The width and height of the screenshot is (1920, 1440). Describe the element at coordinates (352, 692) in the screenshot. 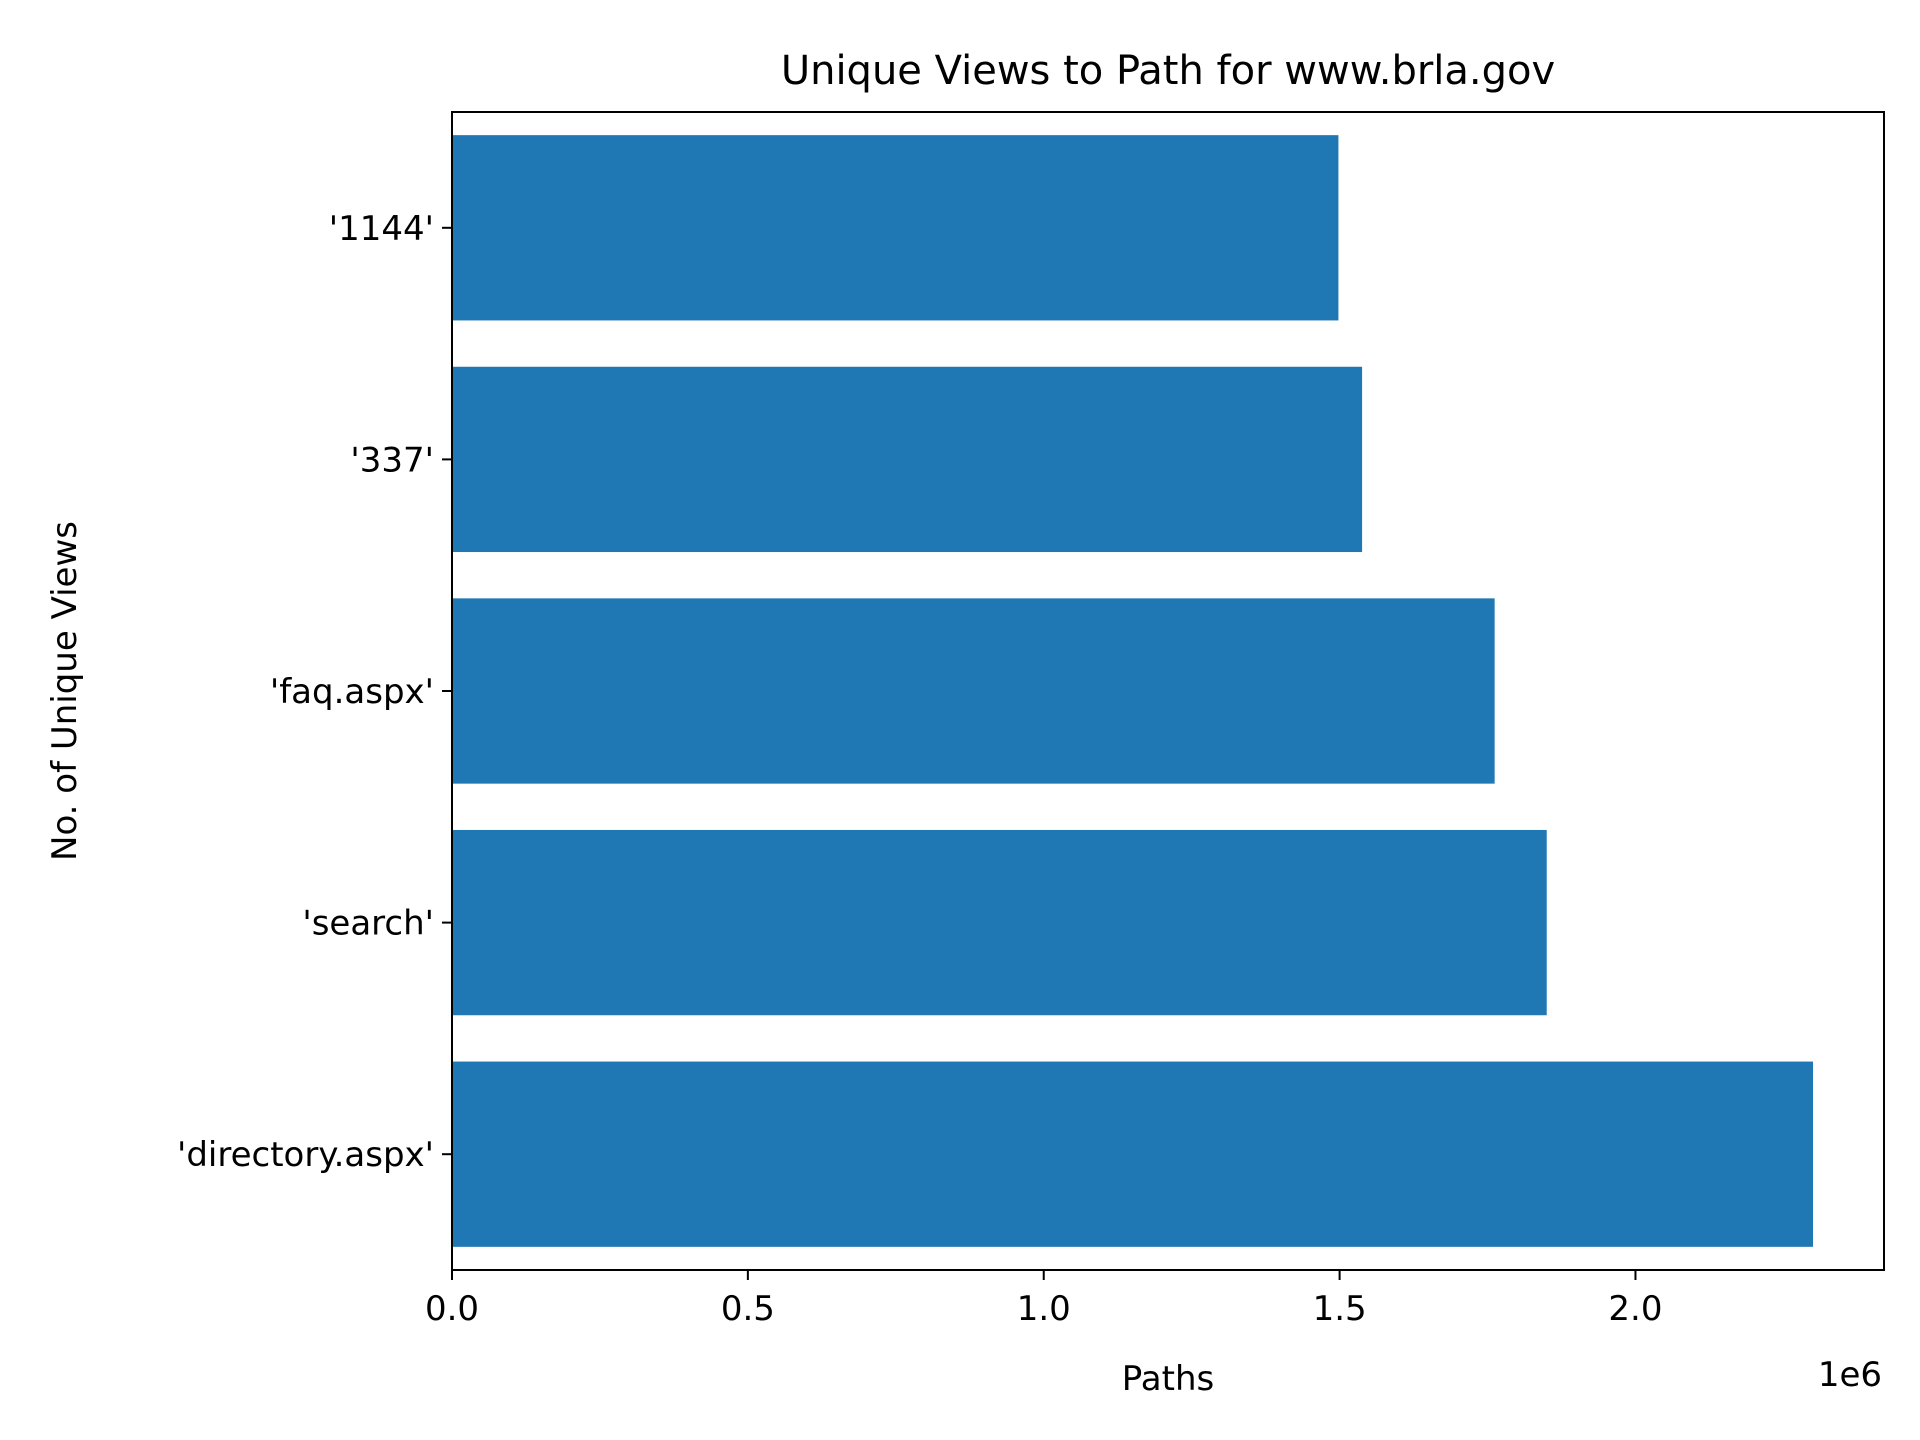

I see `y-tick-label: 'faq.aspx'` at that location.